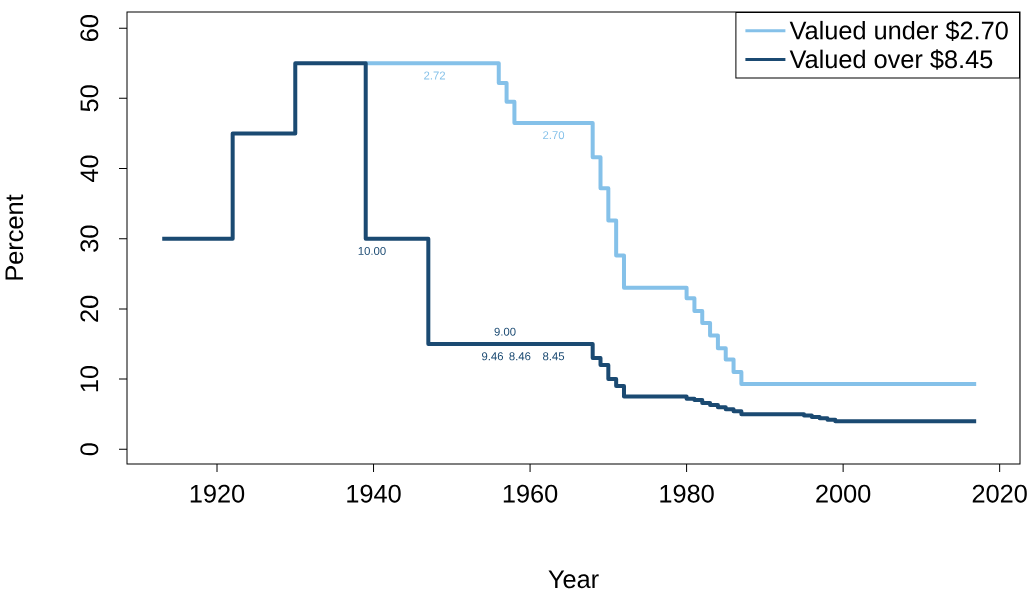 The width and height of the screenshot is (1035, 593). Describe the element at coordinates (374, 493) in the screenshot. I see `x-tick-label: 1940` at that location.